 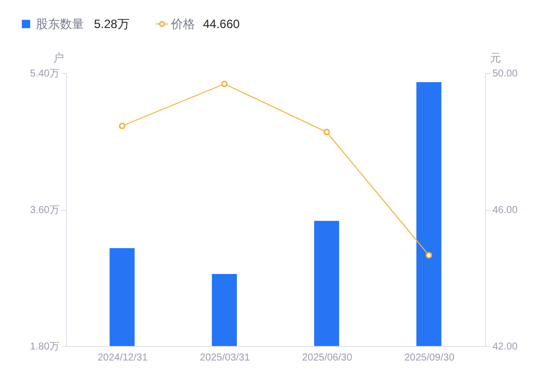 I want to click on y-tick-label: 5.40万, so click(x=45, y=74).